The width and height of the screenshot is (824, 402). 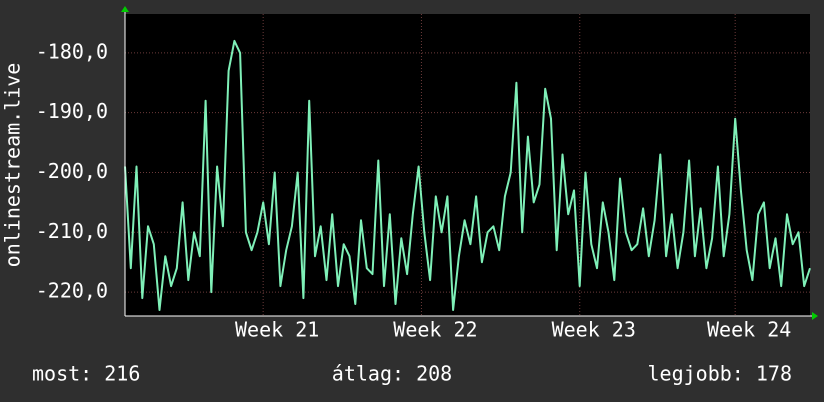 What do you see at coordinates (72, 51) in the screenshot?
I see `y-tick-label: -180,0` at bounding box center [72, 51].